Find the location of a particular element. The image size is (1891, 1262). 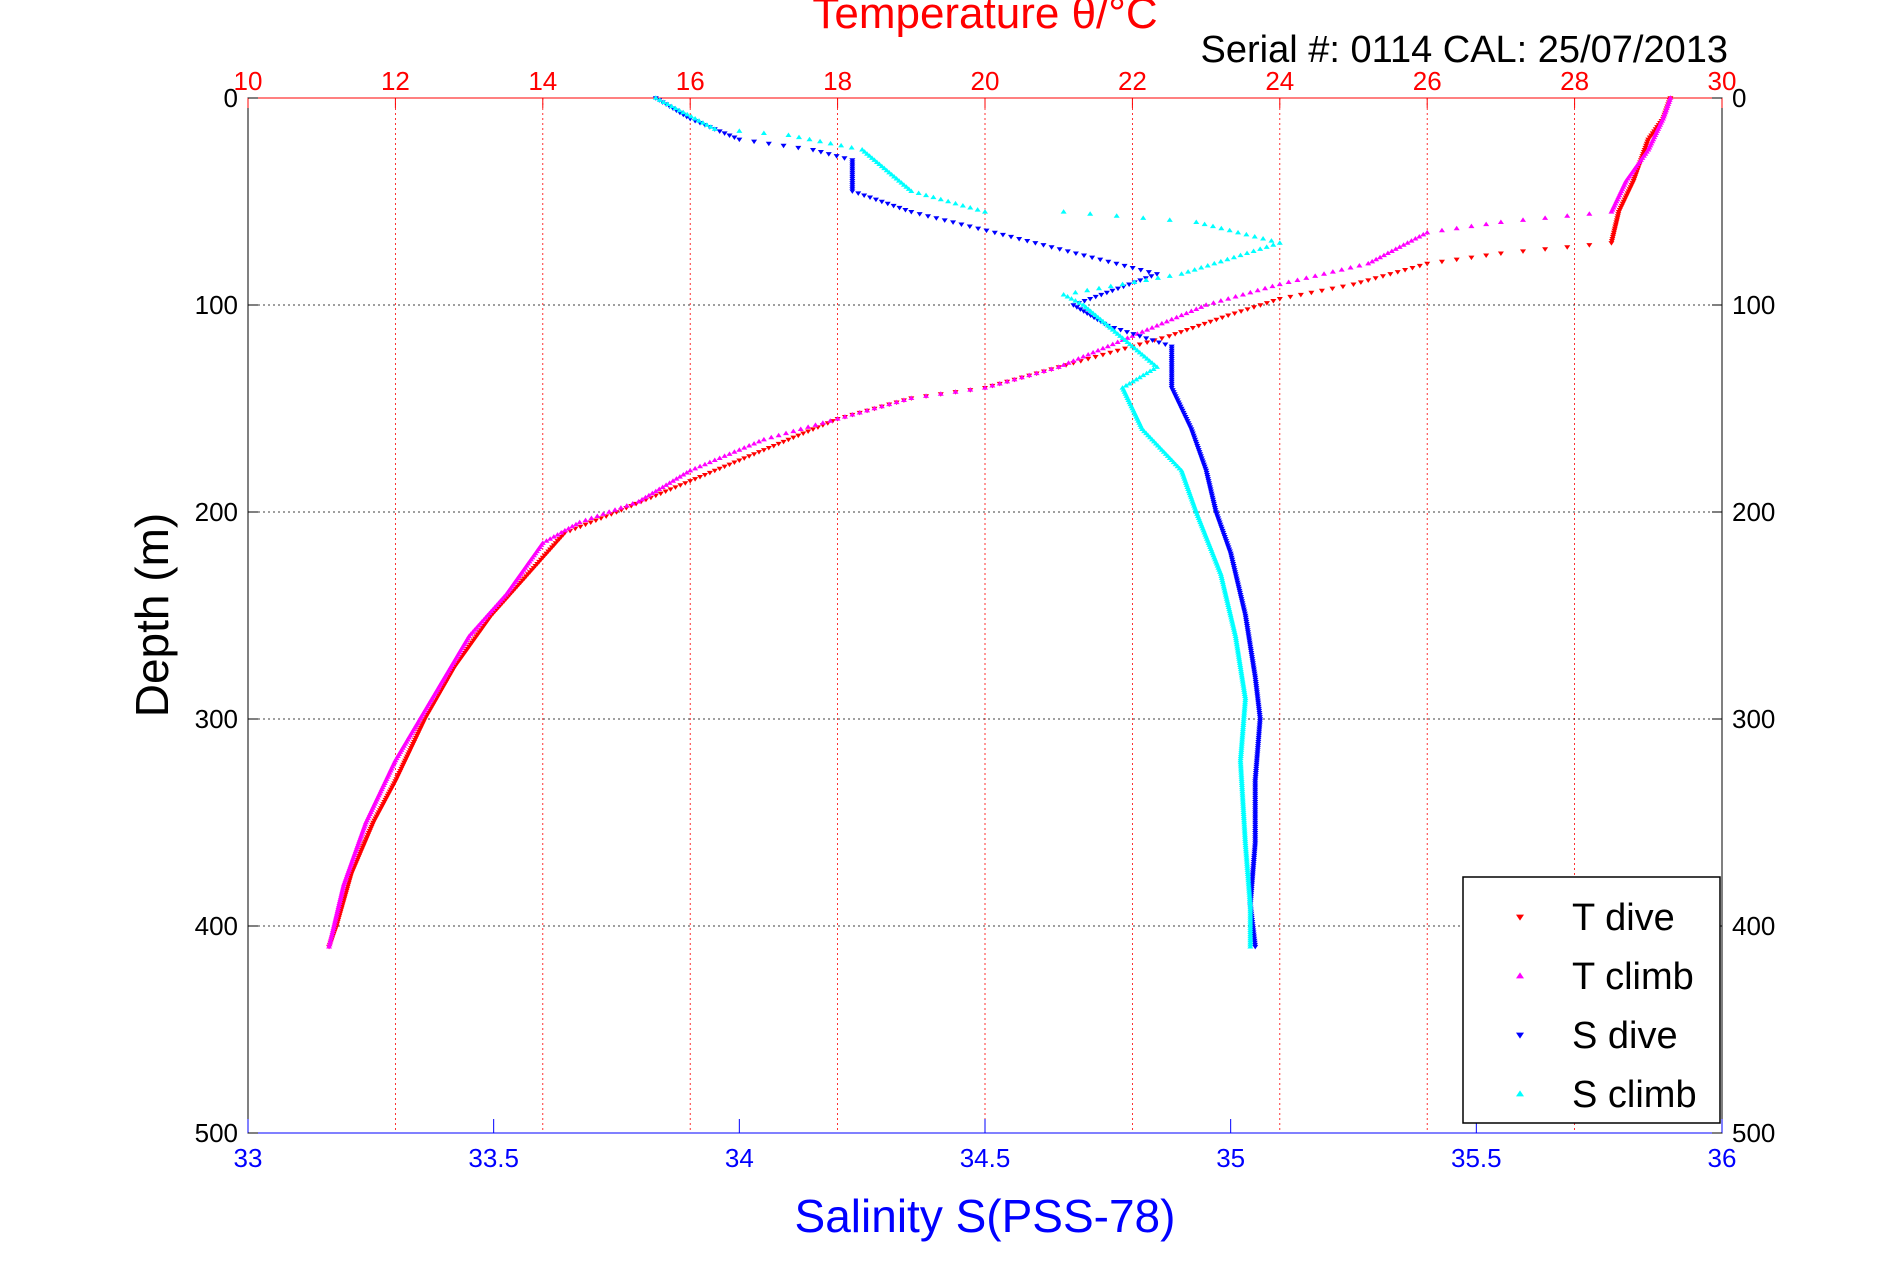

legend-box is located at coordinates (1591, 1000).